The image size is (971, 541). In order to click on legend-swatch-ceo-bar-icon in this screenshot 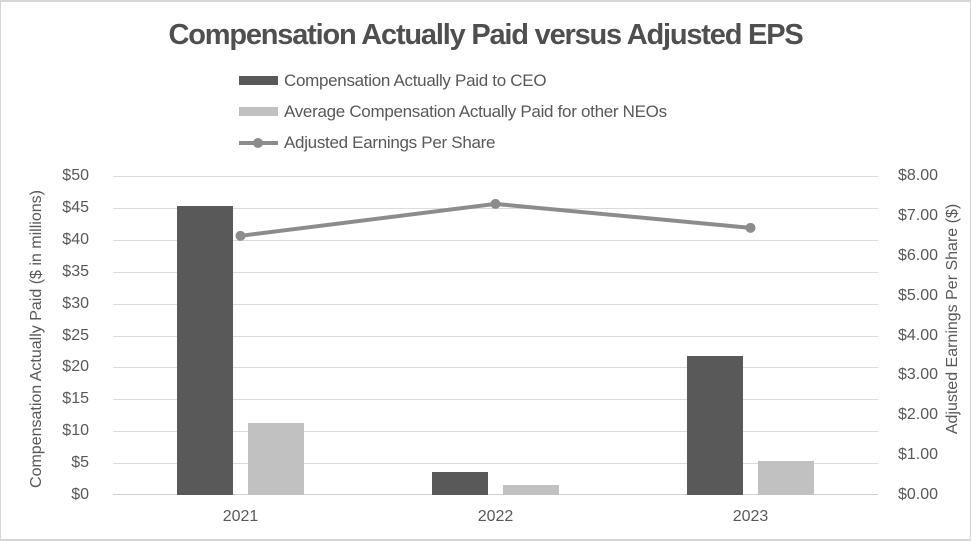, I will do `click(258, 80)`.